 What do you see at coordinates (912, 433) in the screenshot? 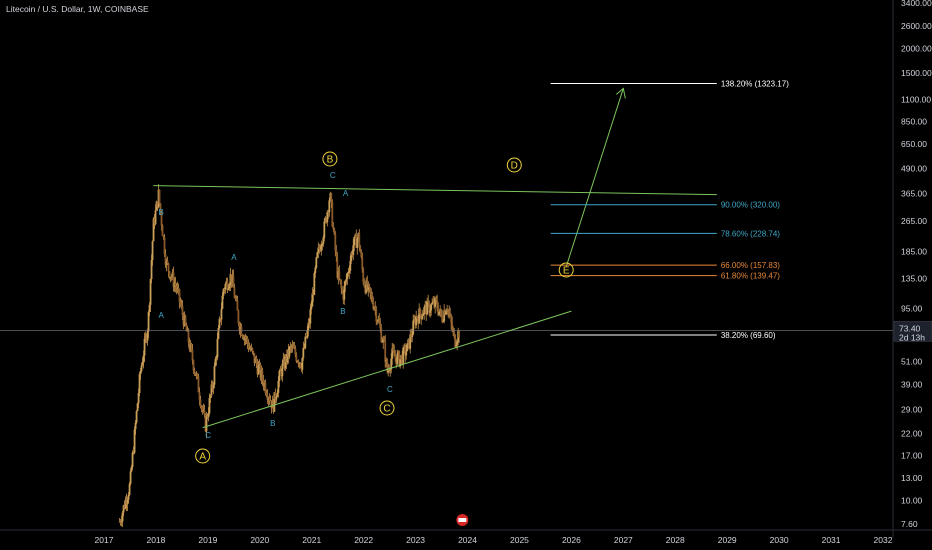
I see `price-tick-label: 22.00` at bounding box center [912, 433].